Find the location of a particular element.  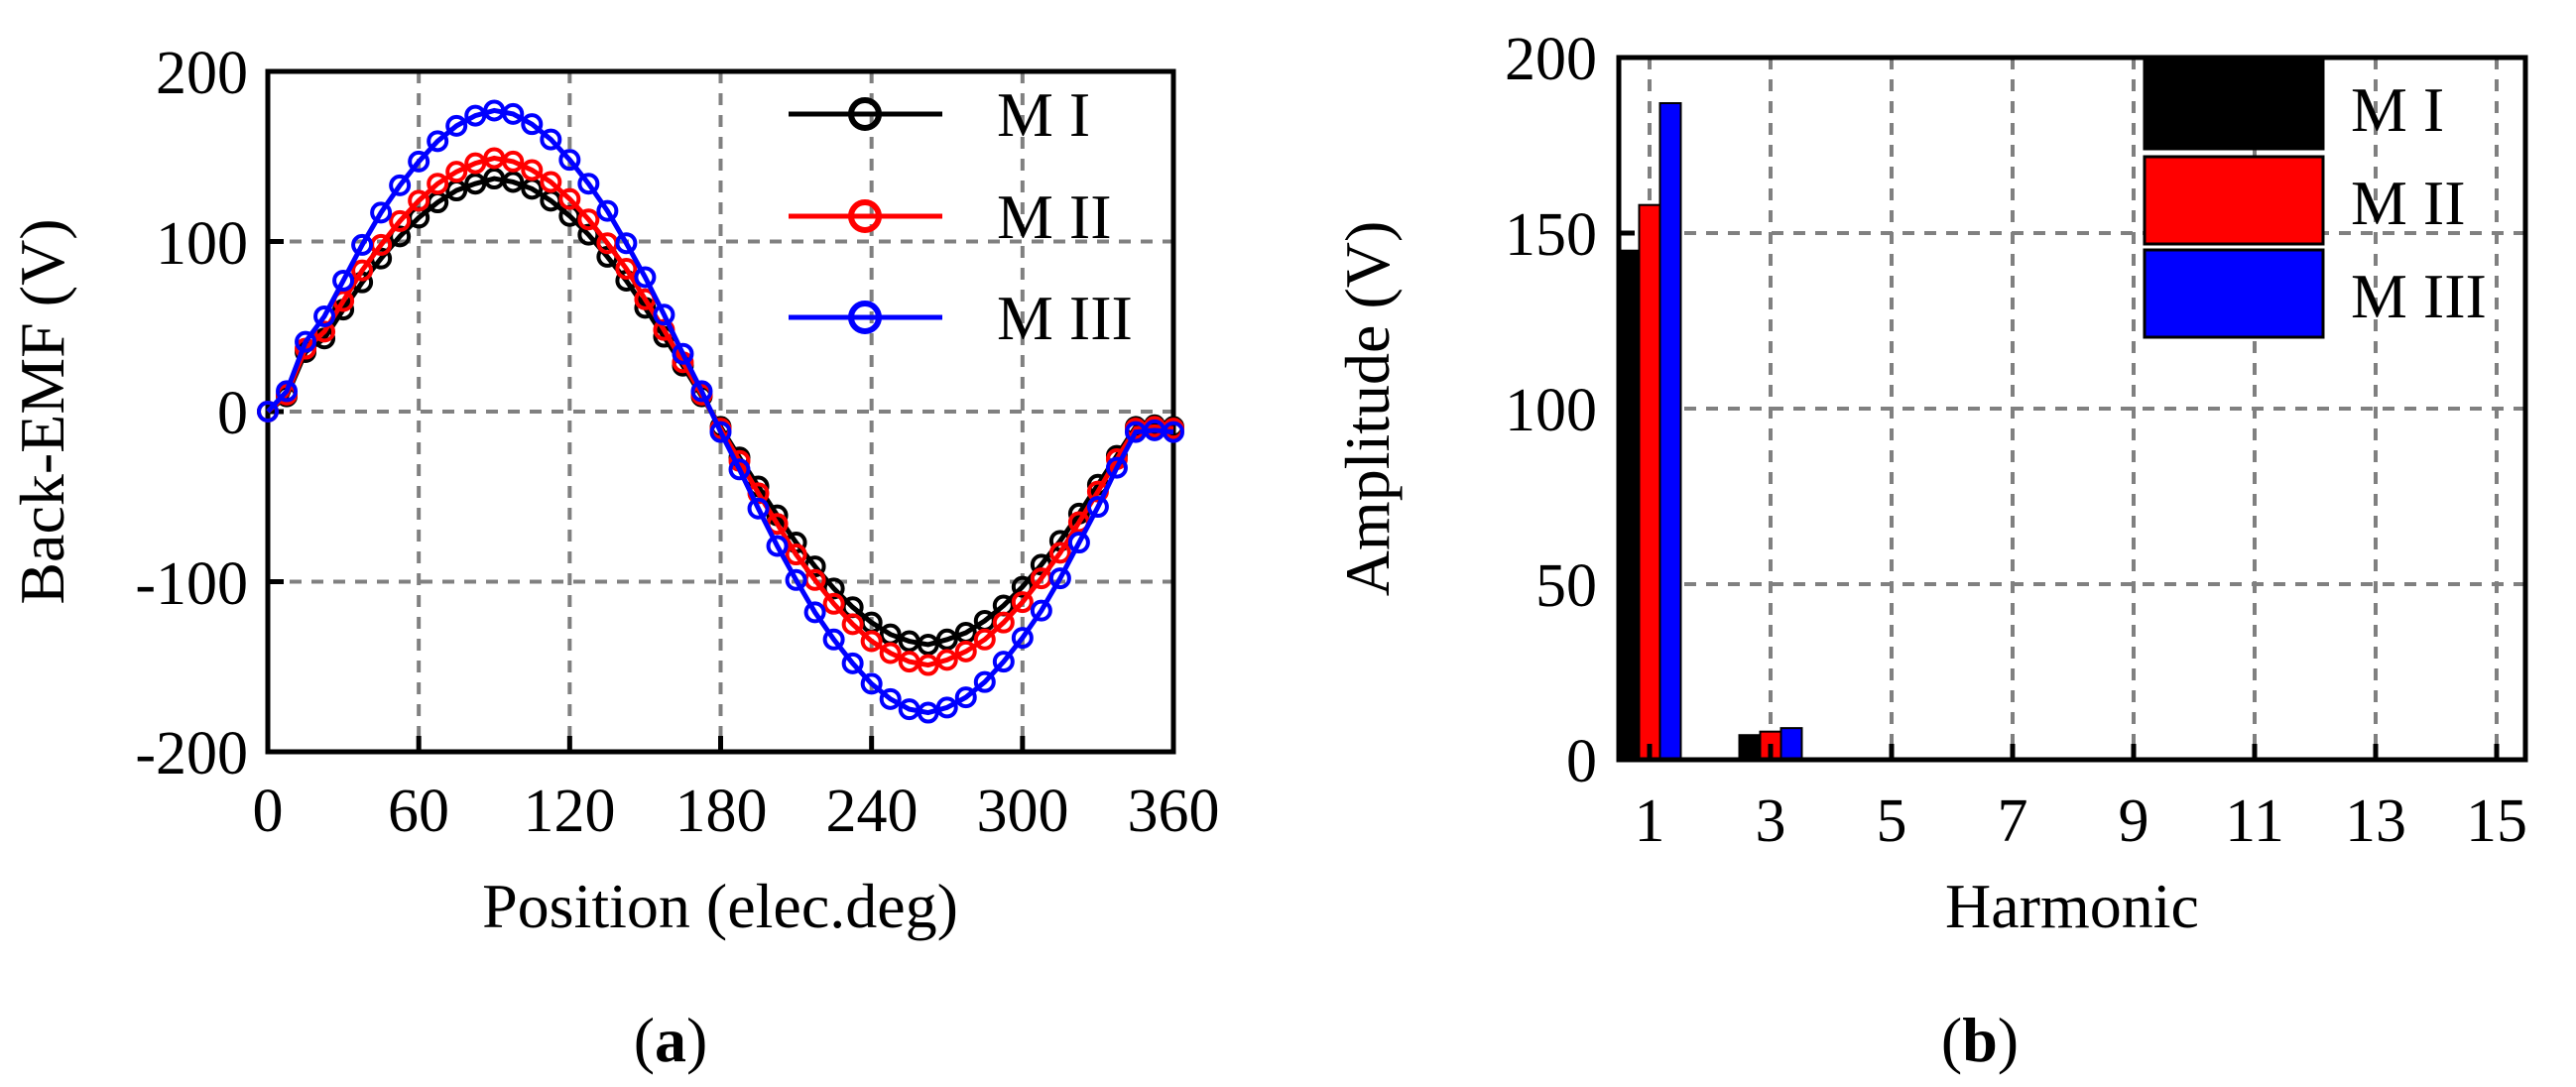

panel-b-xtick-label: 11 is located at coordinates (2254, 821).